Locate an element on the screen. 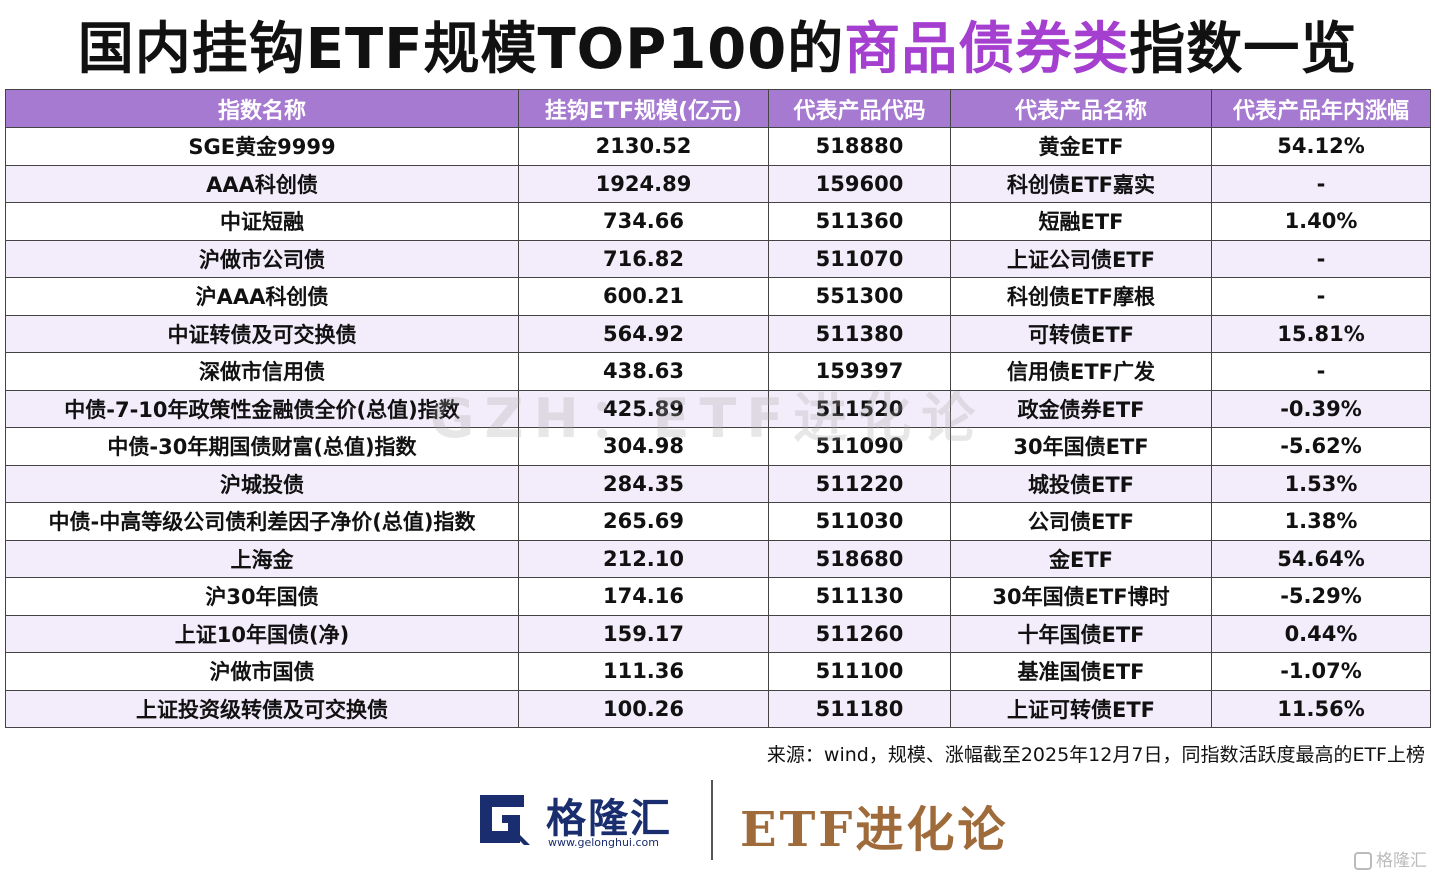 The height and width of the screenshot is (876, 1435). page-title: 国内挂钩ETF规模TOP100的商品债券类指数一览 is located at coordinates (717, 50).